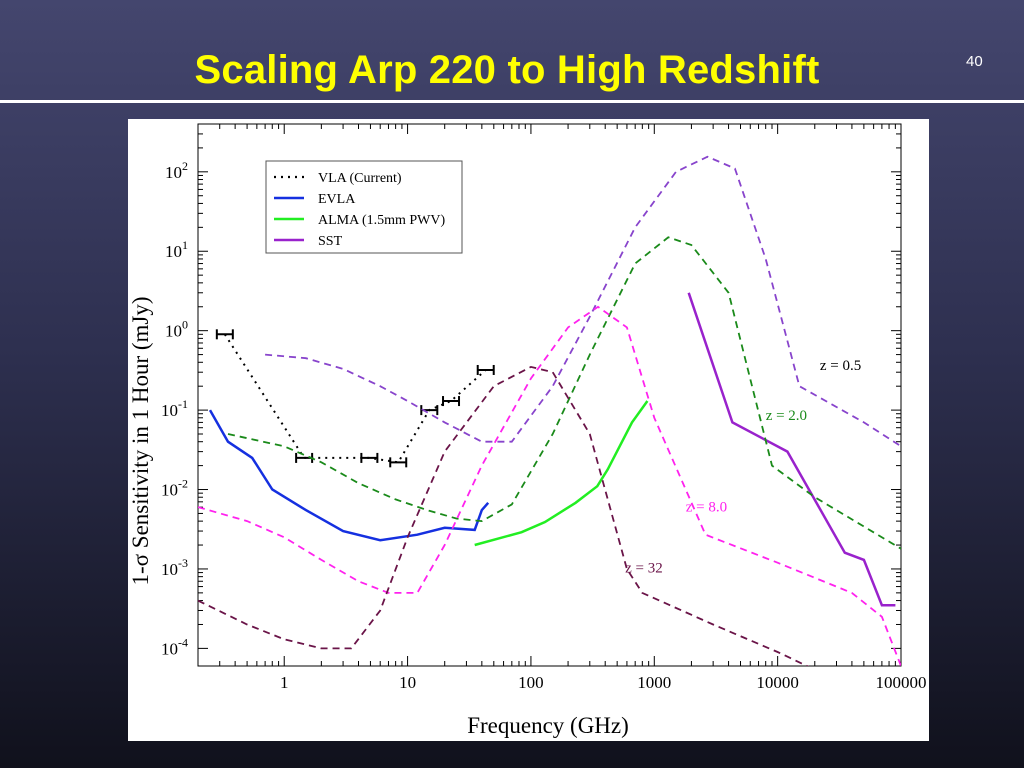  Describe the element at coordinates (140, 440) in the screenshot. I see `y-axis-label: 1-σ Sensitivity in 1 Hour (mJy)` at that location.